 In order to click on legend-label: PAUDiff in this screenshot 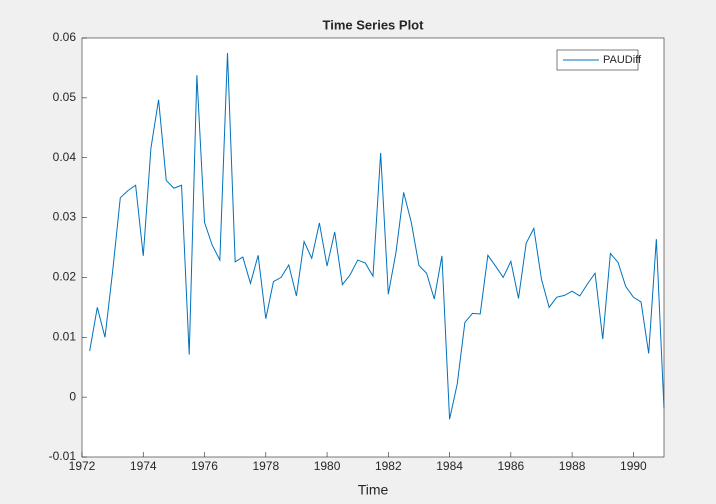, I will do `click(622, 60)`.